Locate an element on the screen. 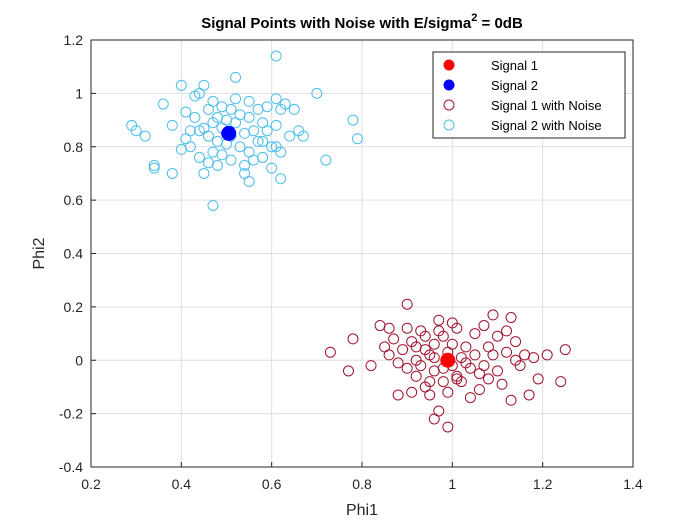  x-tick-label: 0.4 is located at coordinates (182, 484).